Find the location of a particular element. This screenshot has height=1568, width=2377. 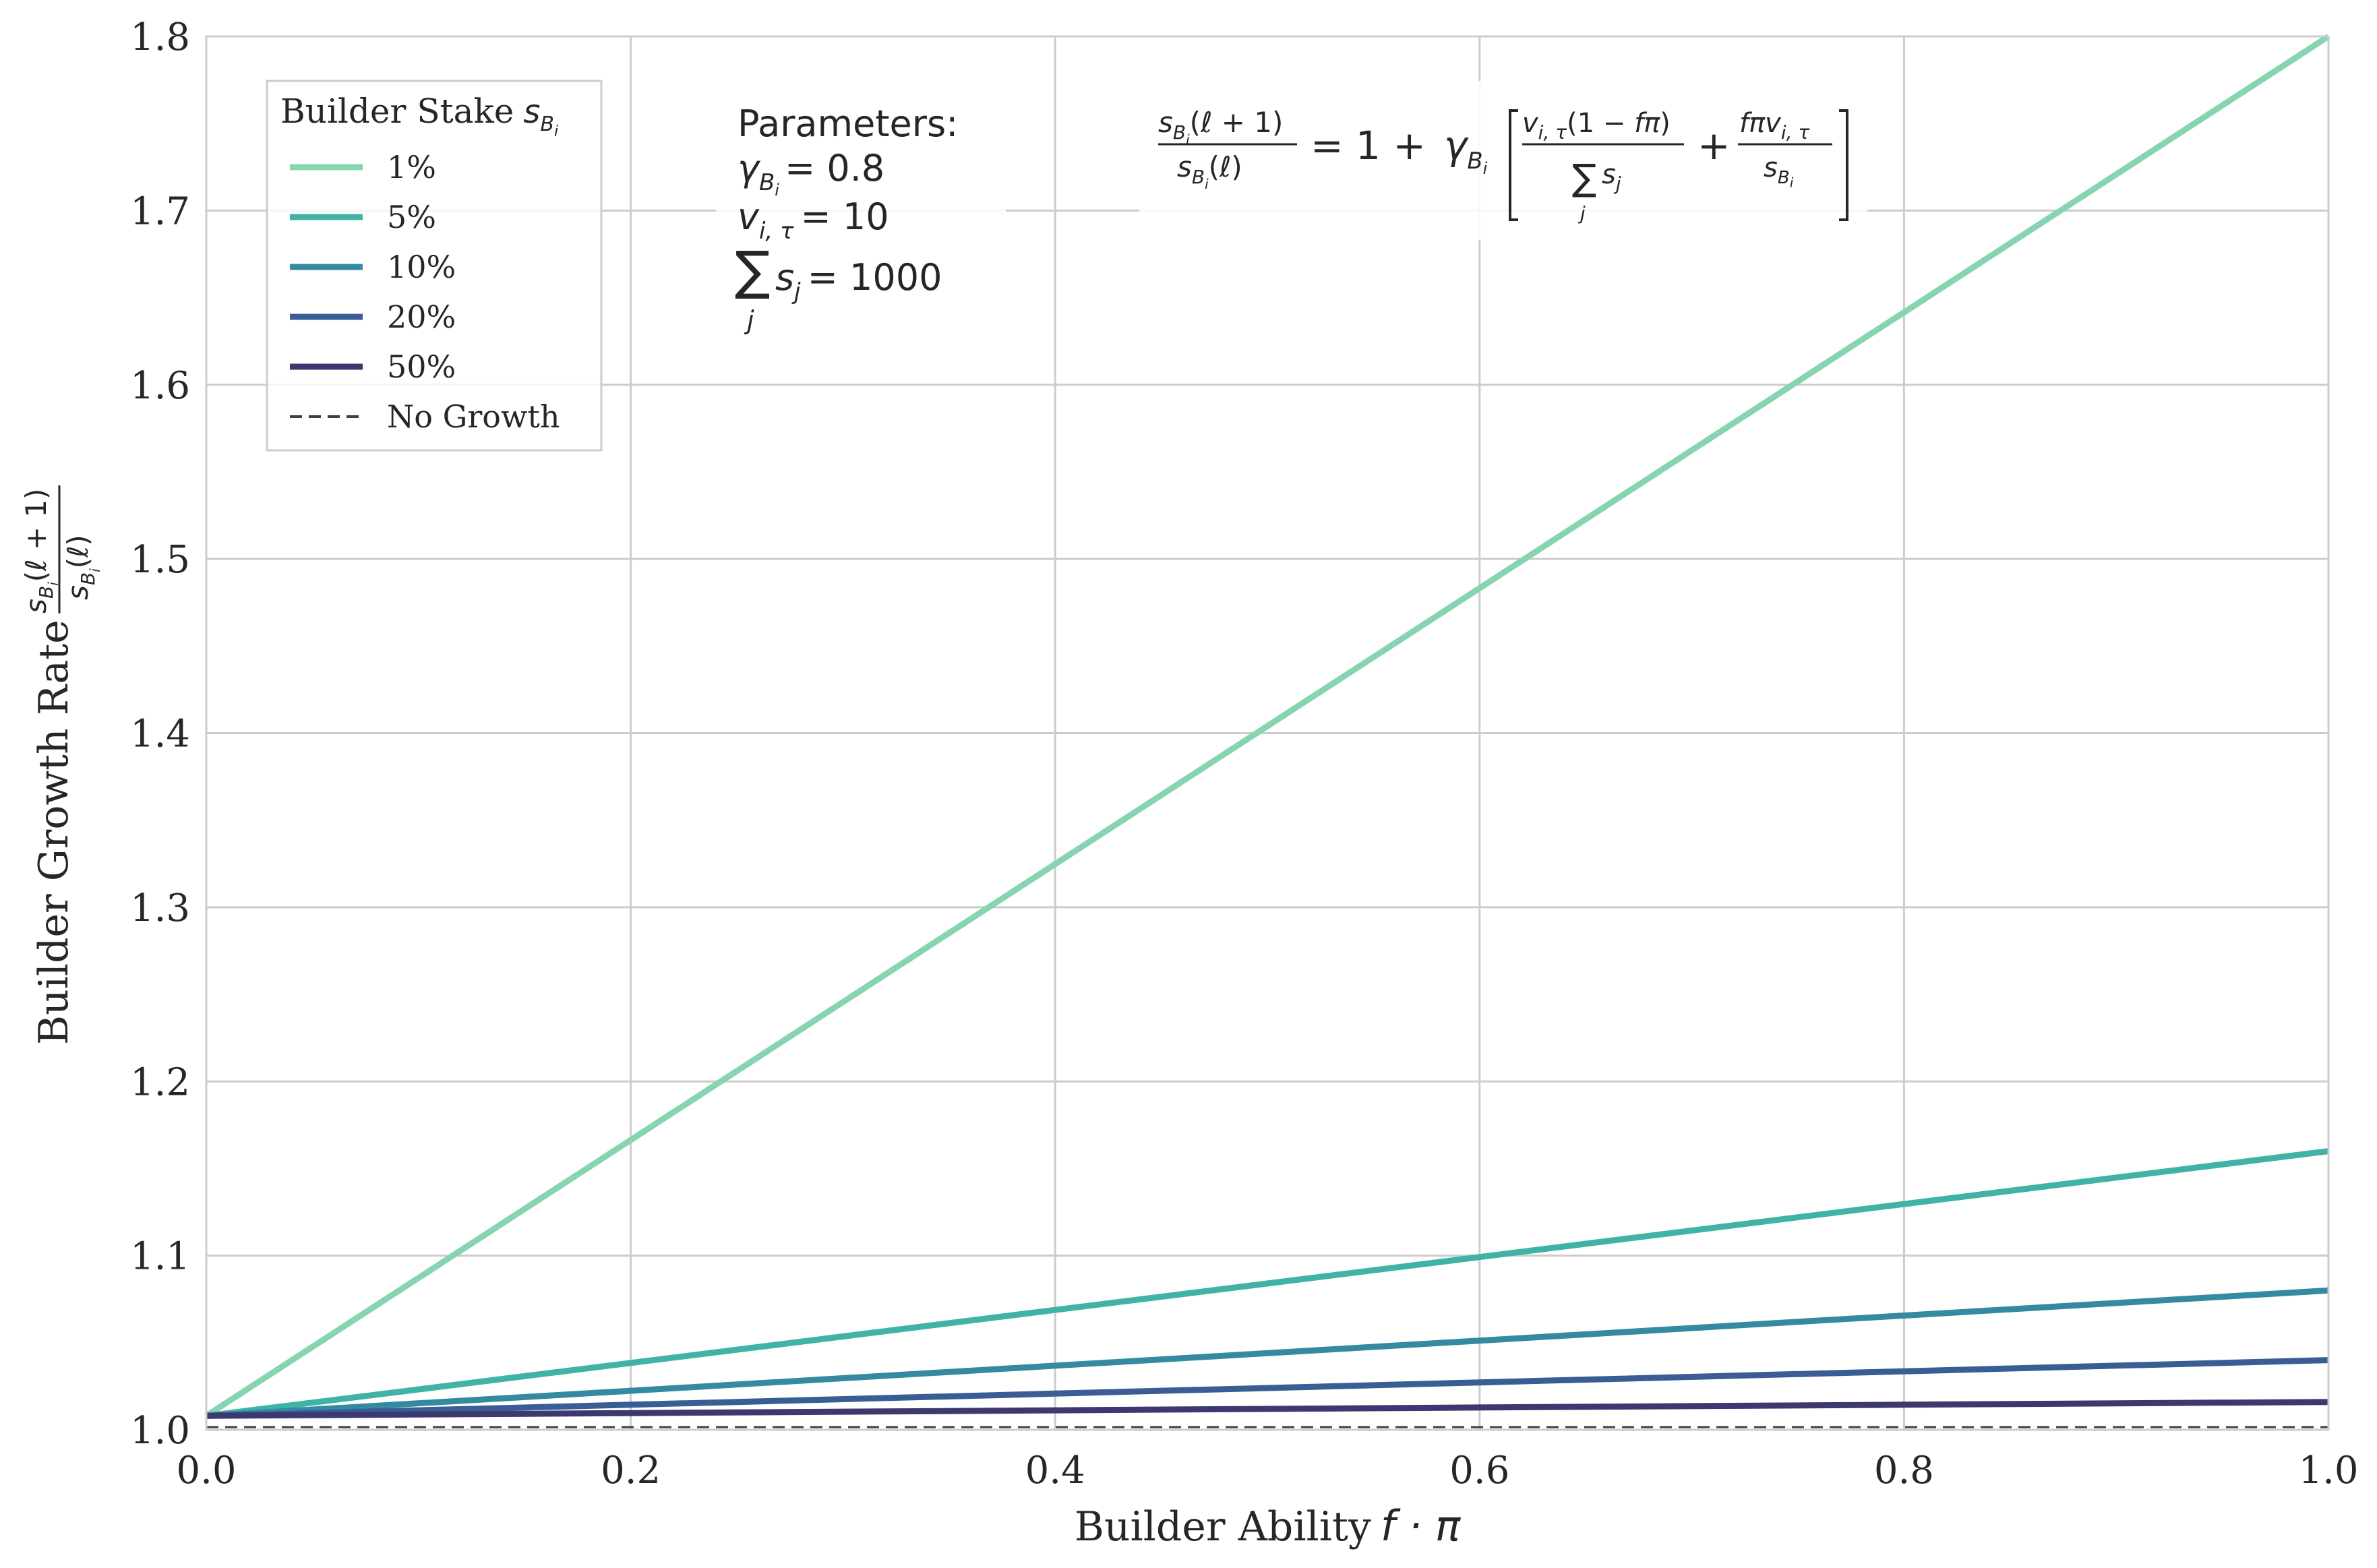

legend-title: Builder Stake sBi is located at coordinates (419, 116).